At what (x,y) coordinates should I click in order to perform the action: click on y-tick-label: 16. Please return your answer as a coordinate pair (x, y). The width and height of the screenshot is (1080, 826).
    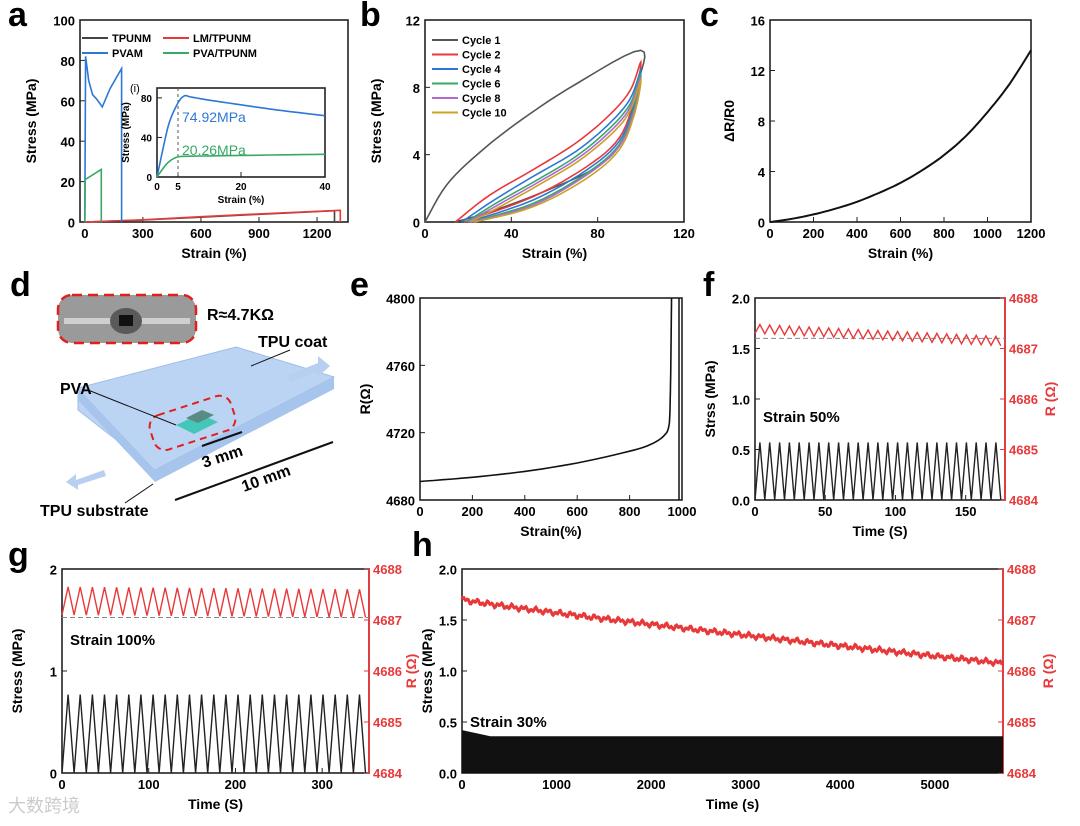
    Looking at the image, I should click on (758, 21).